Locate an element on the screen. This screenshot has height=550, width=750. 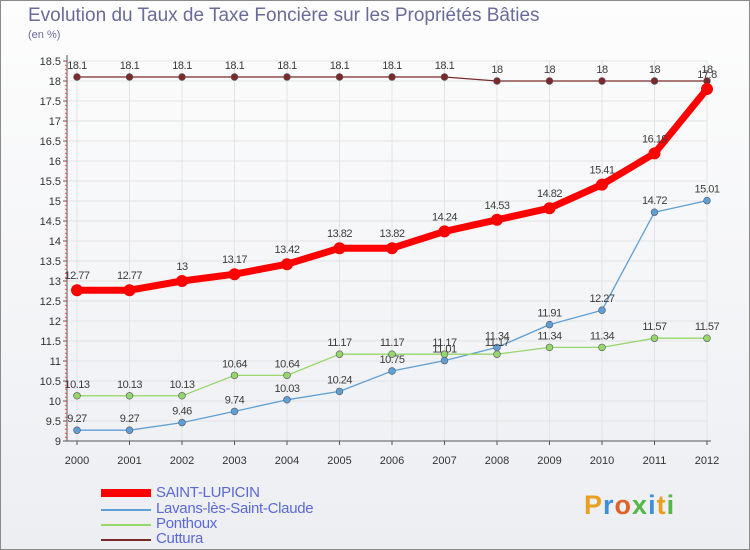
y-tick-label: 16 is located at coordinates (55, 162).